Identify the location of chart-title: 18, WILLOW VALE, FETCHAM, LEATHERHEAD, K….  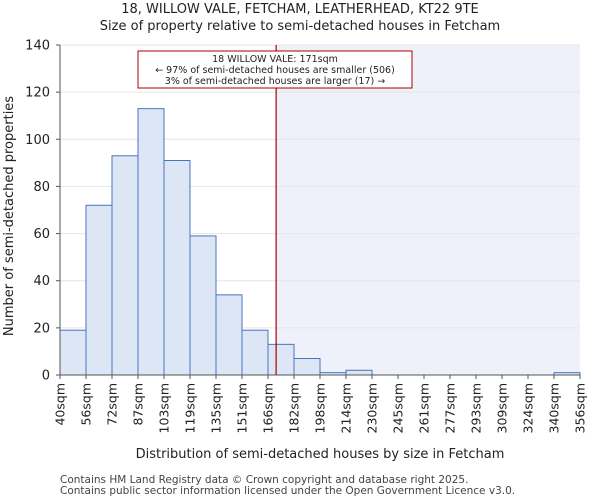
(300, 9).